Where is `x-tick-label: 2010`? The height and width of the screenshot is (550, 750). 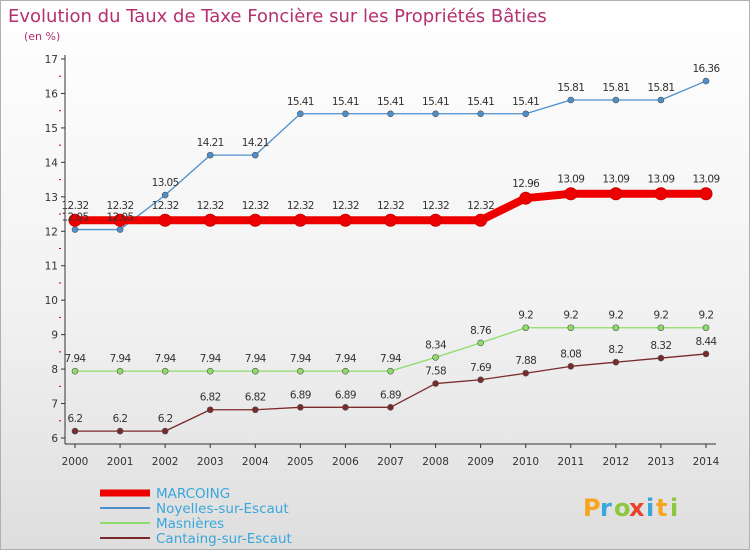 x-tick-label: 2010 is located at coordinates (525, 462).